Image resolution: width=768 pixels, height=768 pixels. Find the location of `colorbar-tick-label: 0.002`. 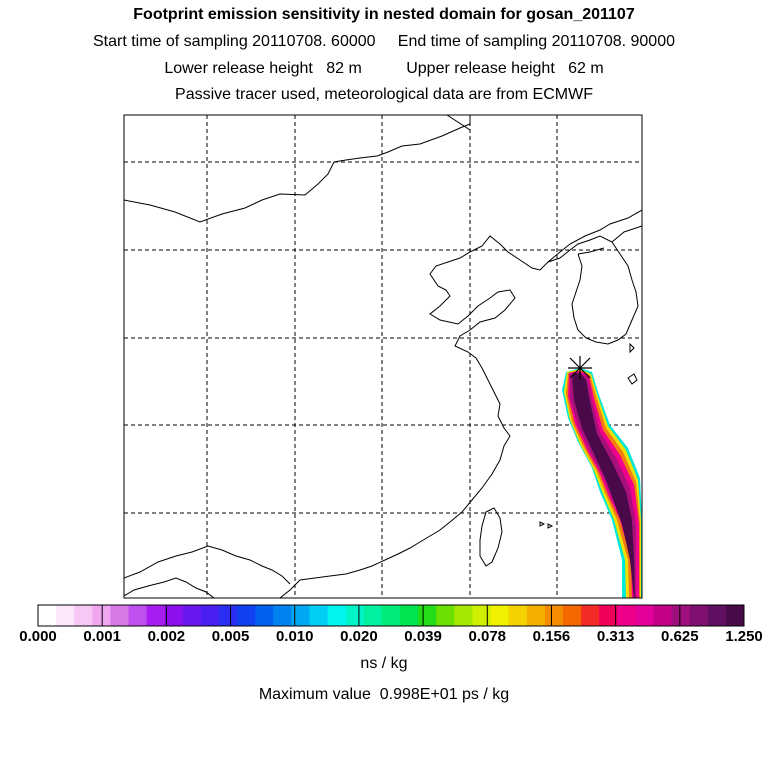

colorbar-tick-label: 0.002 is located at coordinates (166, 636).